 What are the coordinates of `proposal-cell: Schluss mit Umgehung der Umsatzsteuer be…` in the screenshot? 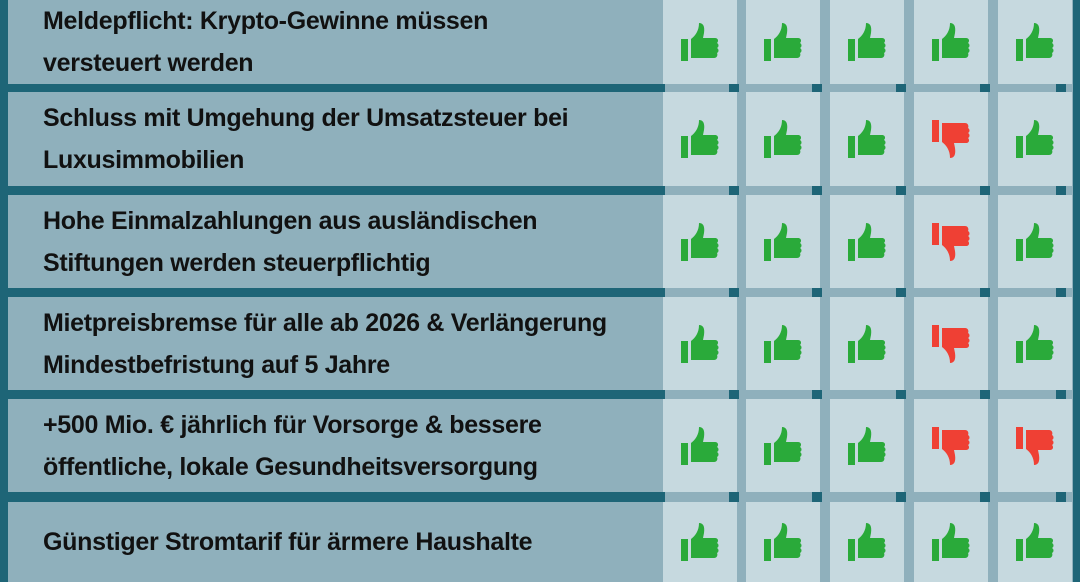 It's located at (331, 139).